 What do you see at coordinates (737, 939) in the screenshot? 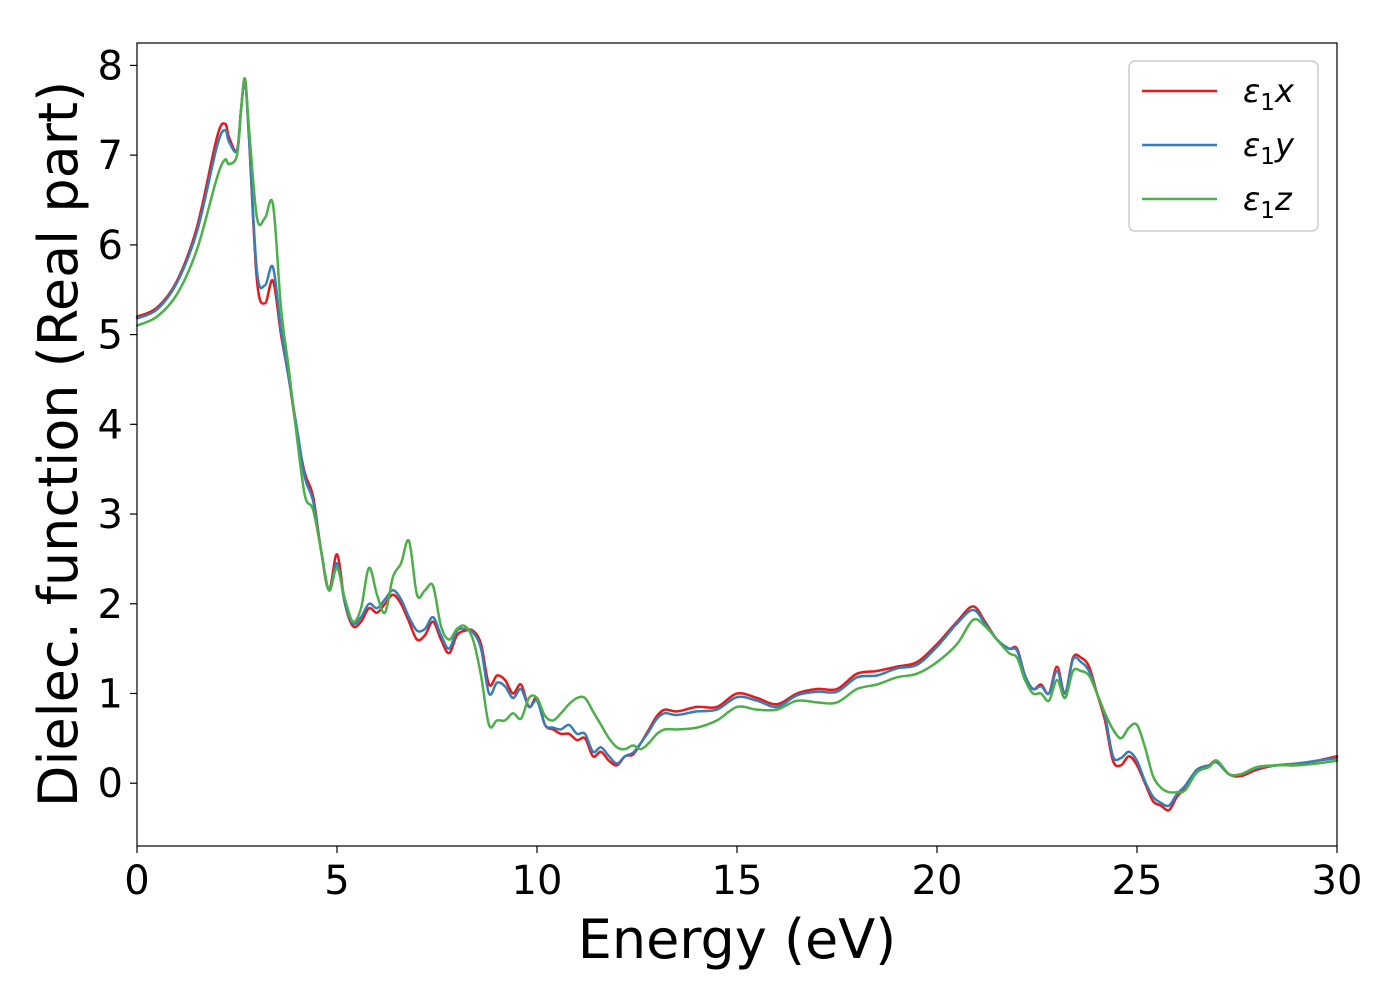
I see `x-axis-label: Energy (eV)` at bounding box center [737, 939].